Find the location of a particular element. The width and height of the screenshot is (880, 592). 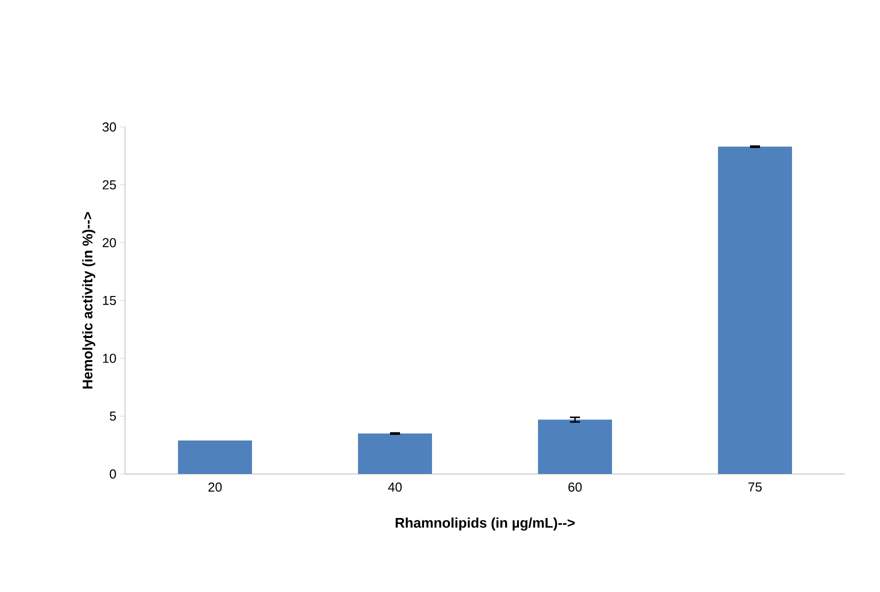

x-tick-label: 20 is located at coordinates (215, 487).